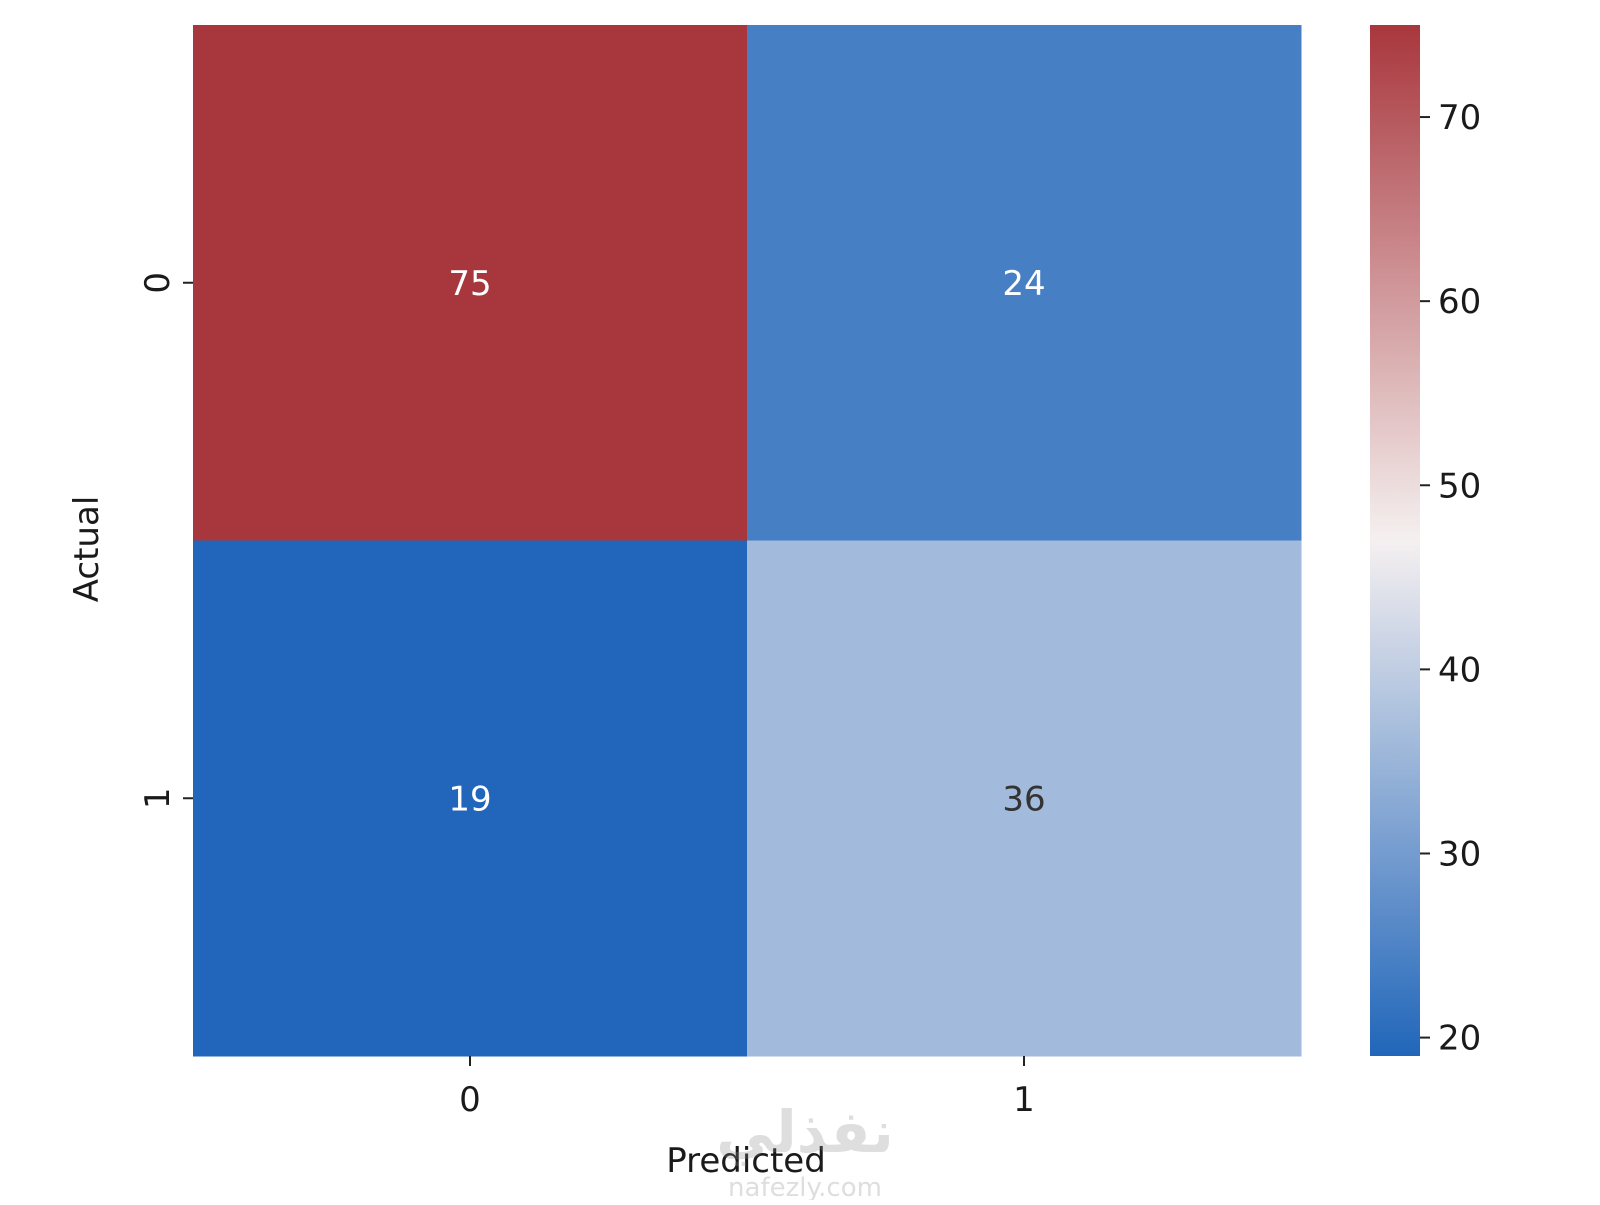 This screenshot has height=1205, width=1600. What do you see at coordinates (805, 1186) in the screenshot?
I see `watermark-subtext: nafezly.com` at bounding box center [805, 1186].